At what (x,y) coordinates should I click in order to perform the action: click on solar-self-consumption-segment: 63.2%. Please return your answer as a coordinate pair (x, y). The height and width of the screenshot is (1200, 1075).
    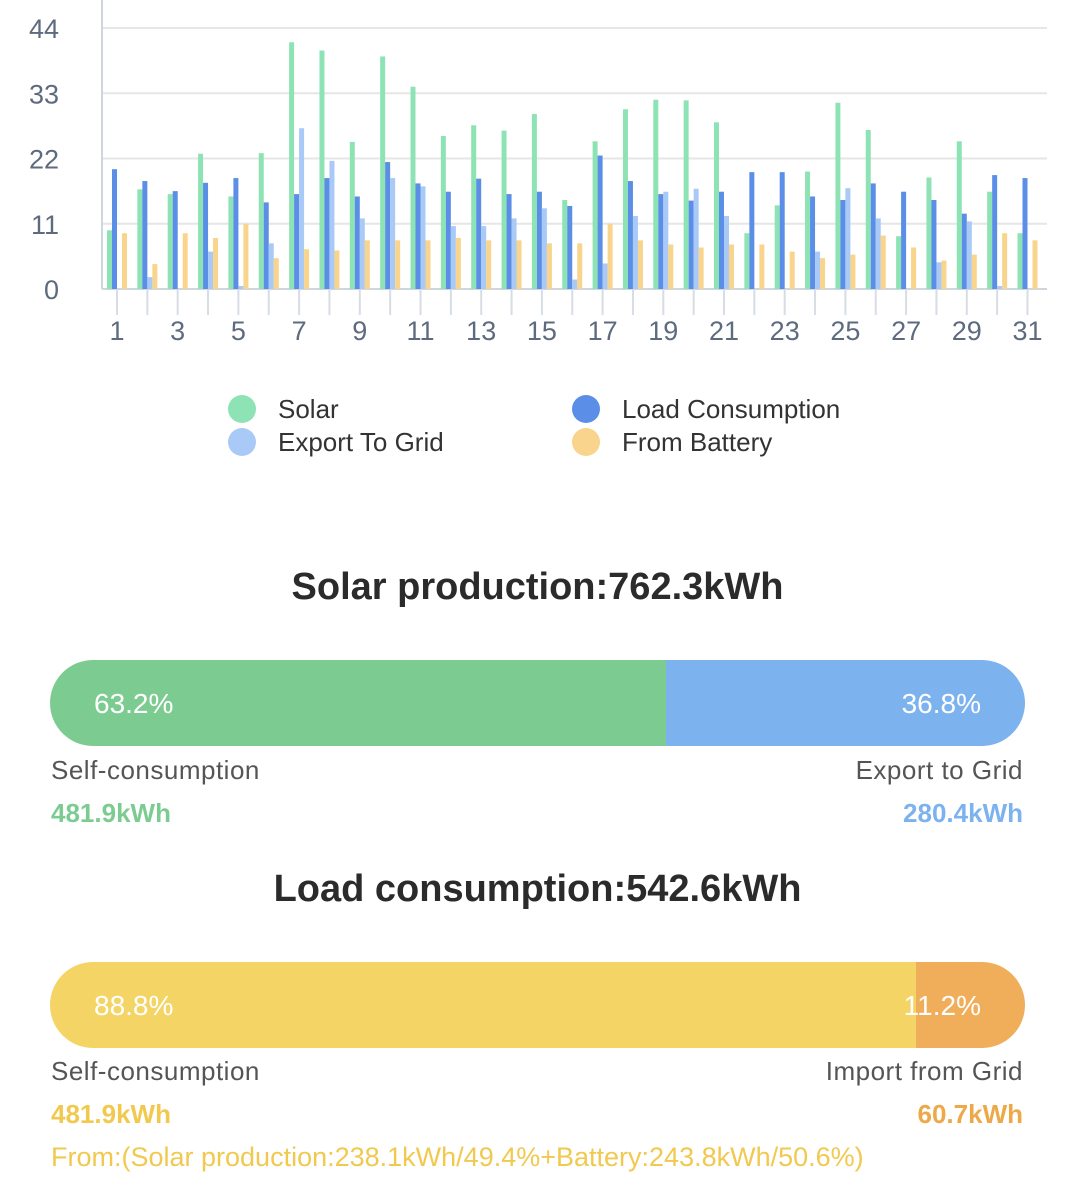
    Looking at the image, I should click on (358, 703).